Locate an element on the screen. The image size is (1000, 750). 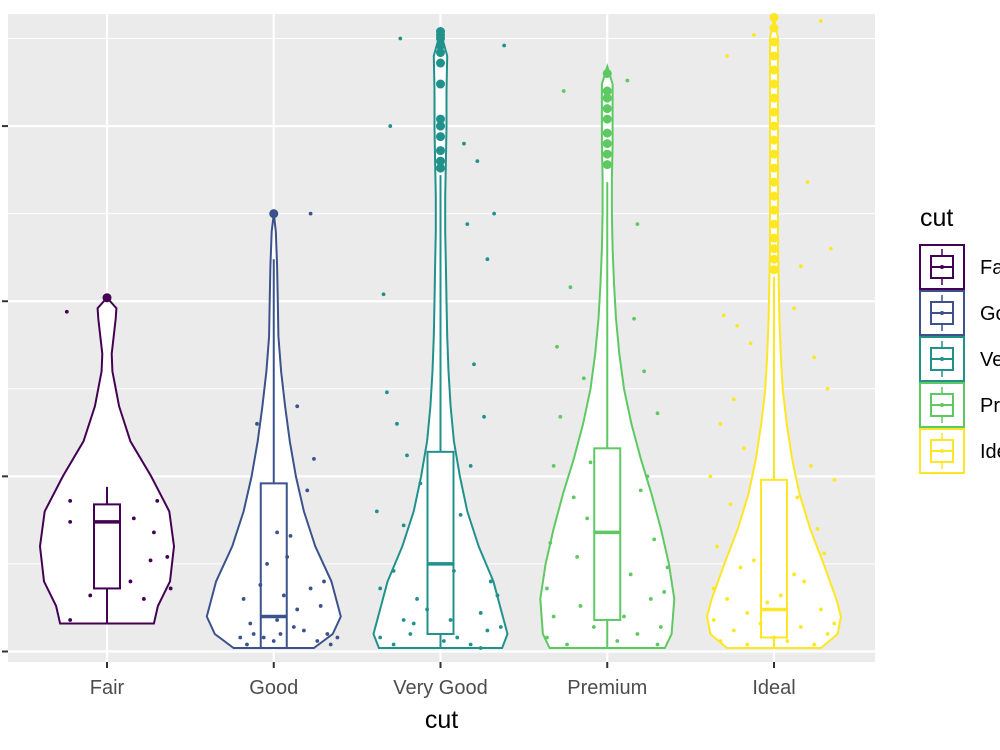
x-axis-title: cut is located at coordinates (441, 720).